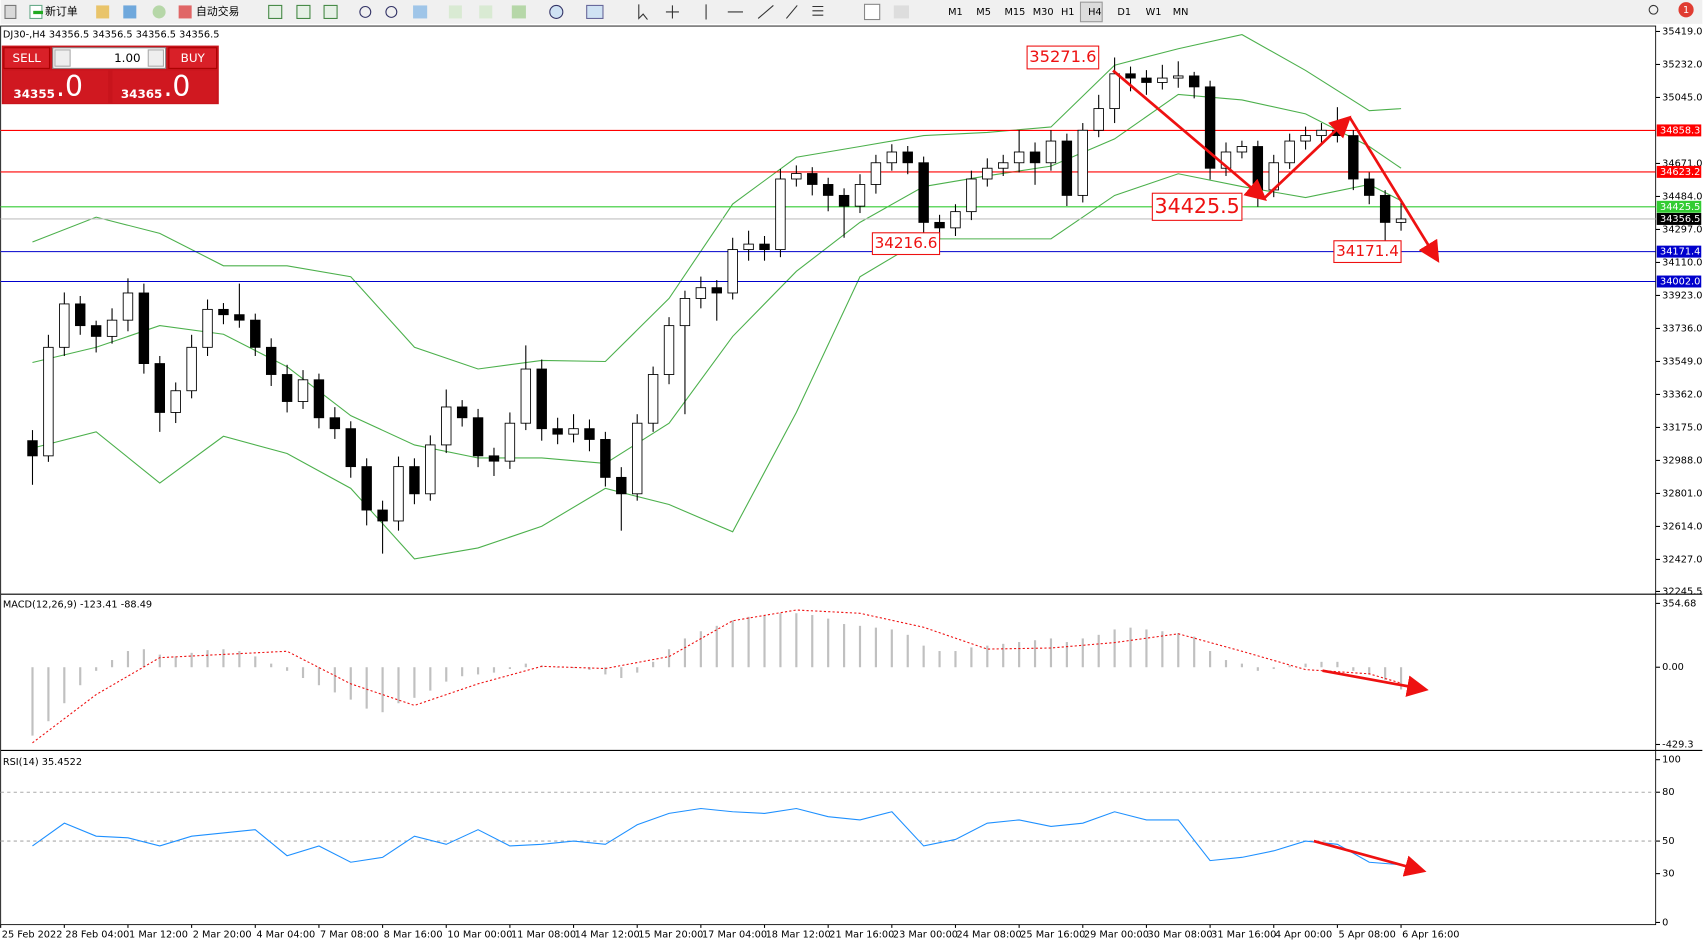  What do you see at coordinates (1668, 841) in the screenshot?
I see `y-tick-label: 50` at bounding box center [1668, 841].